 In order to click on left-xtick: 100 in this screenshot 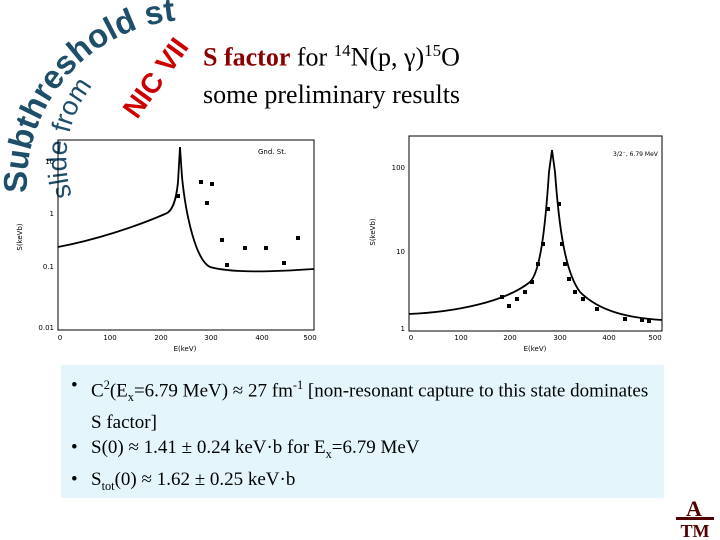, I will do `click(109, 338)`.